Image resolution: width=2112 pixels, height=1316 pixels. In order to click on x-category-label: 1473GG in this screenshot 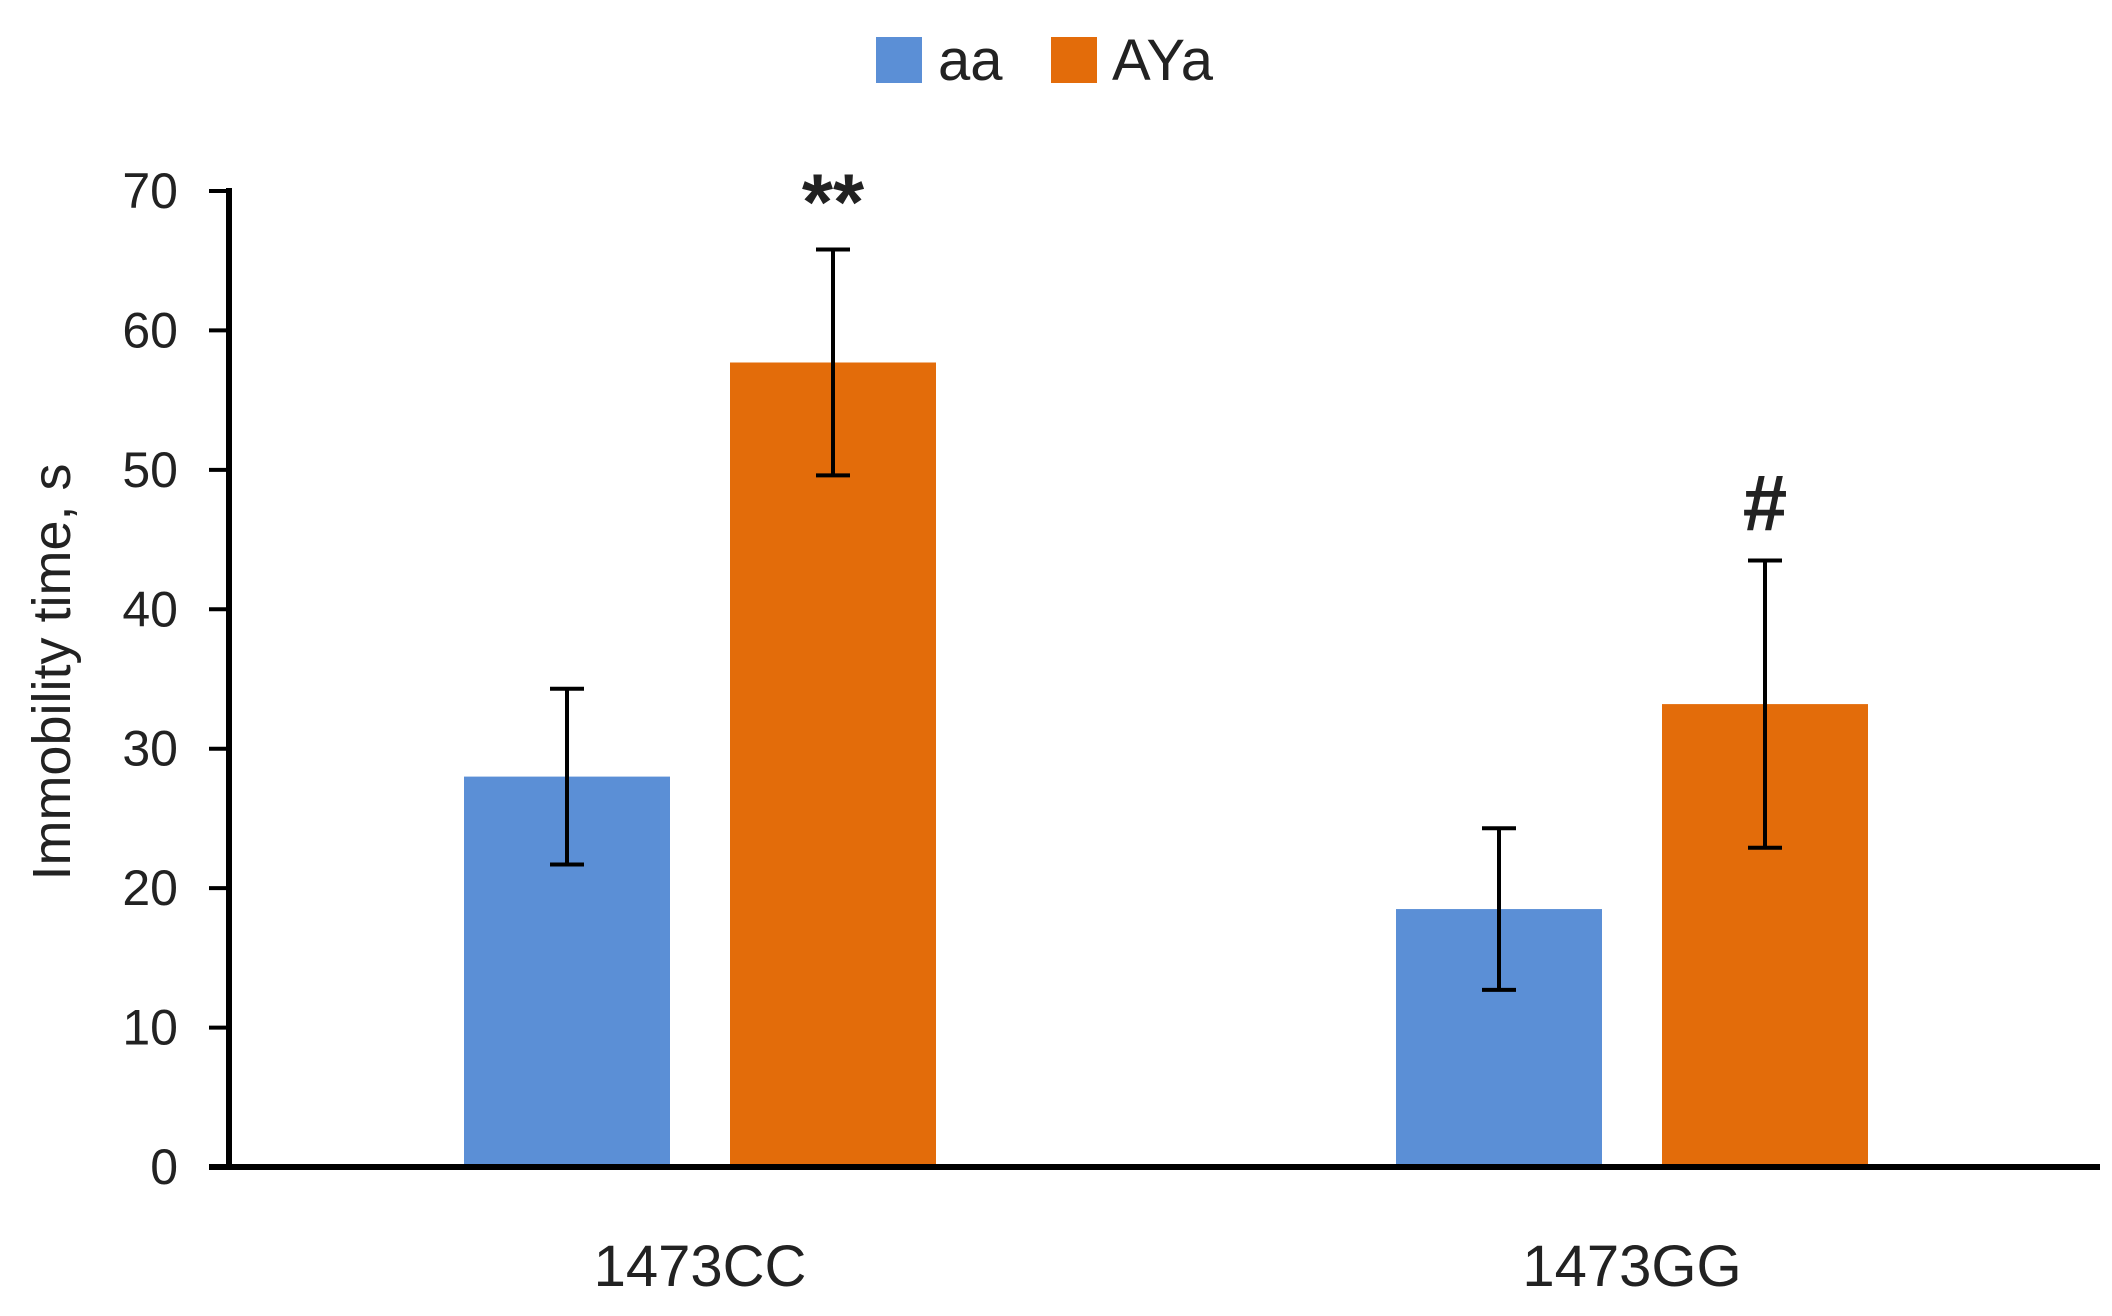, I will do `click(1631, 1266)`.